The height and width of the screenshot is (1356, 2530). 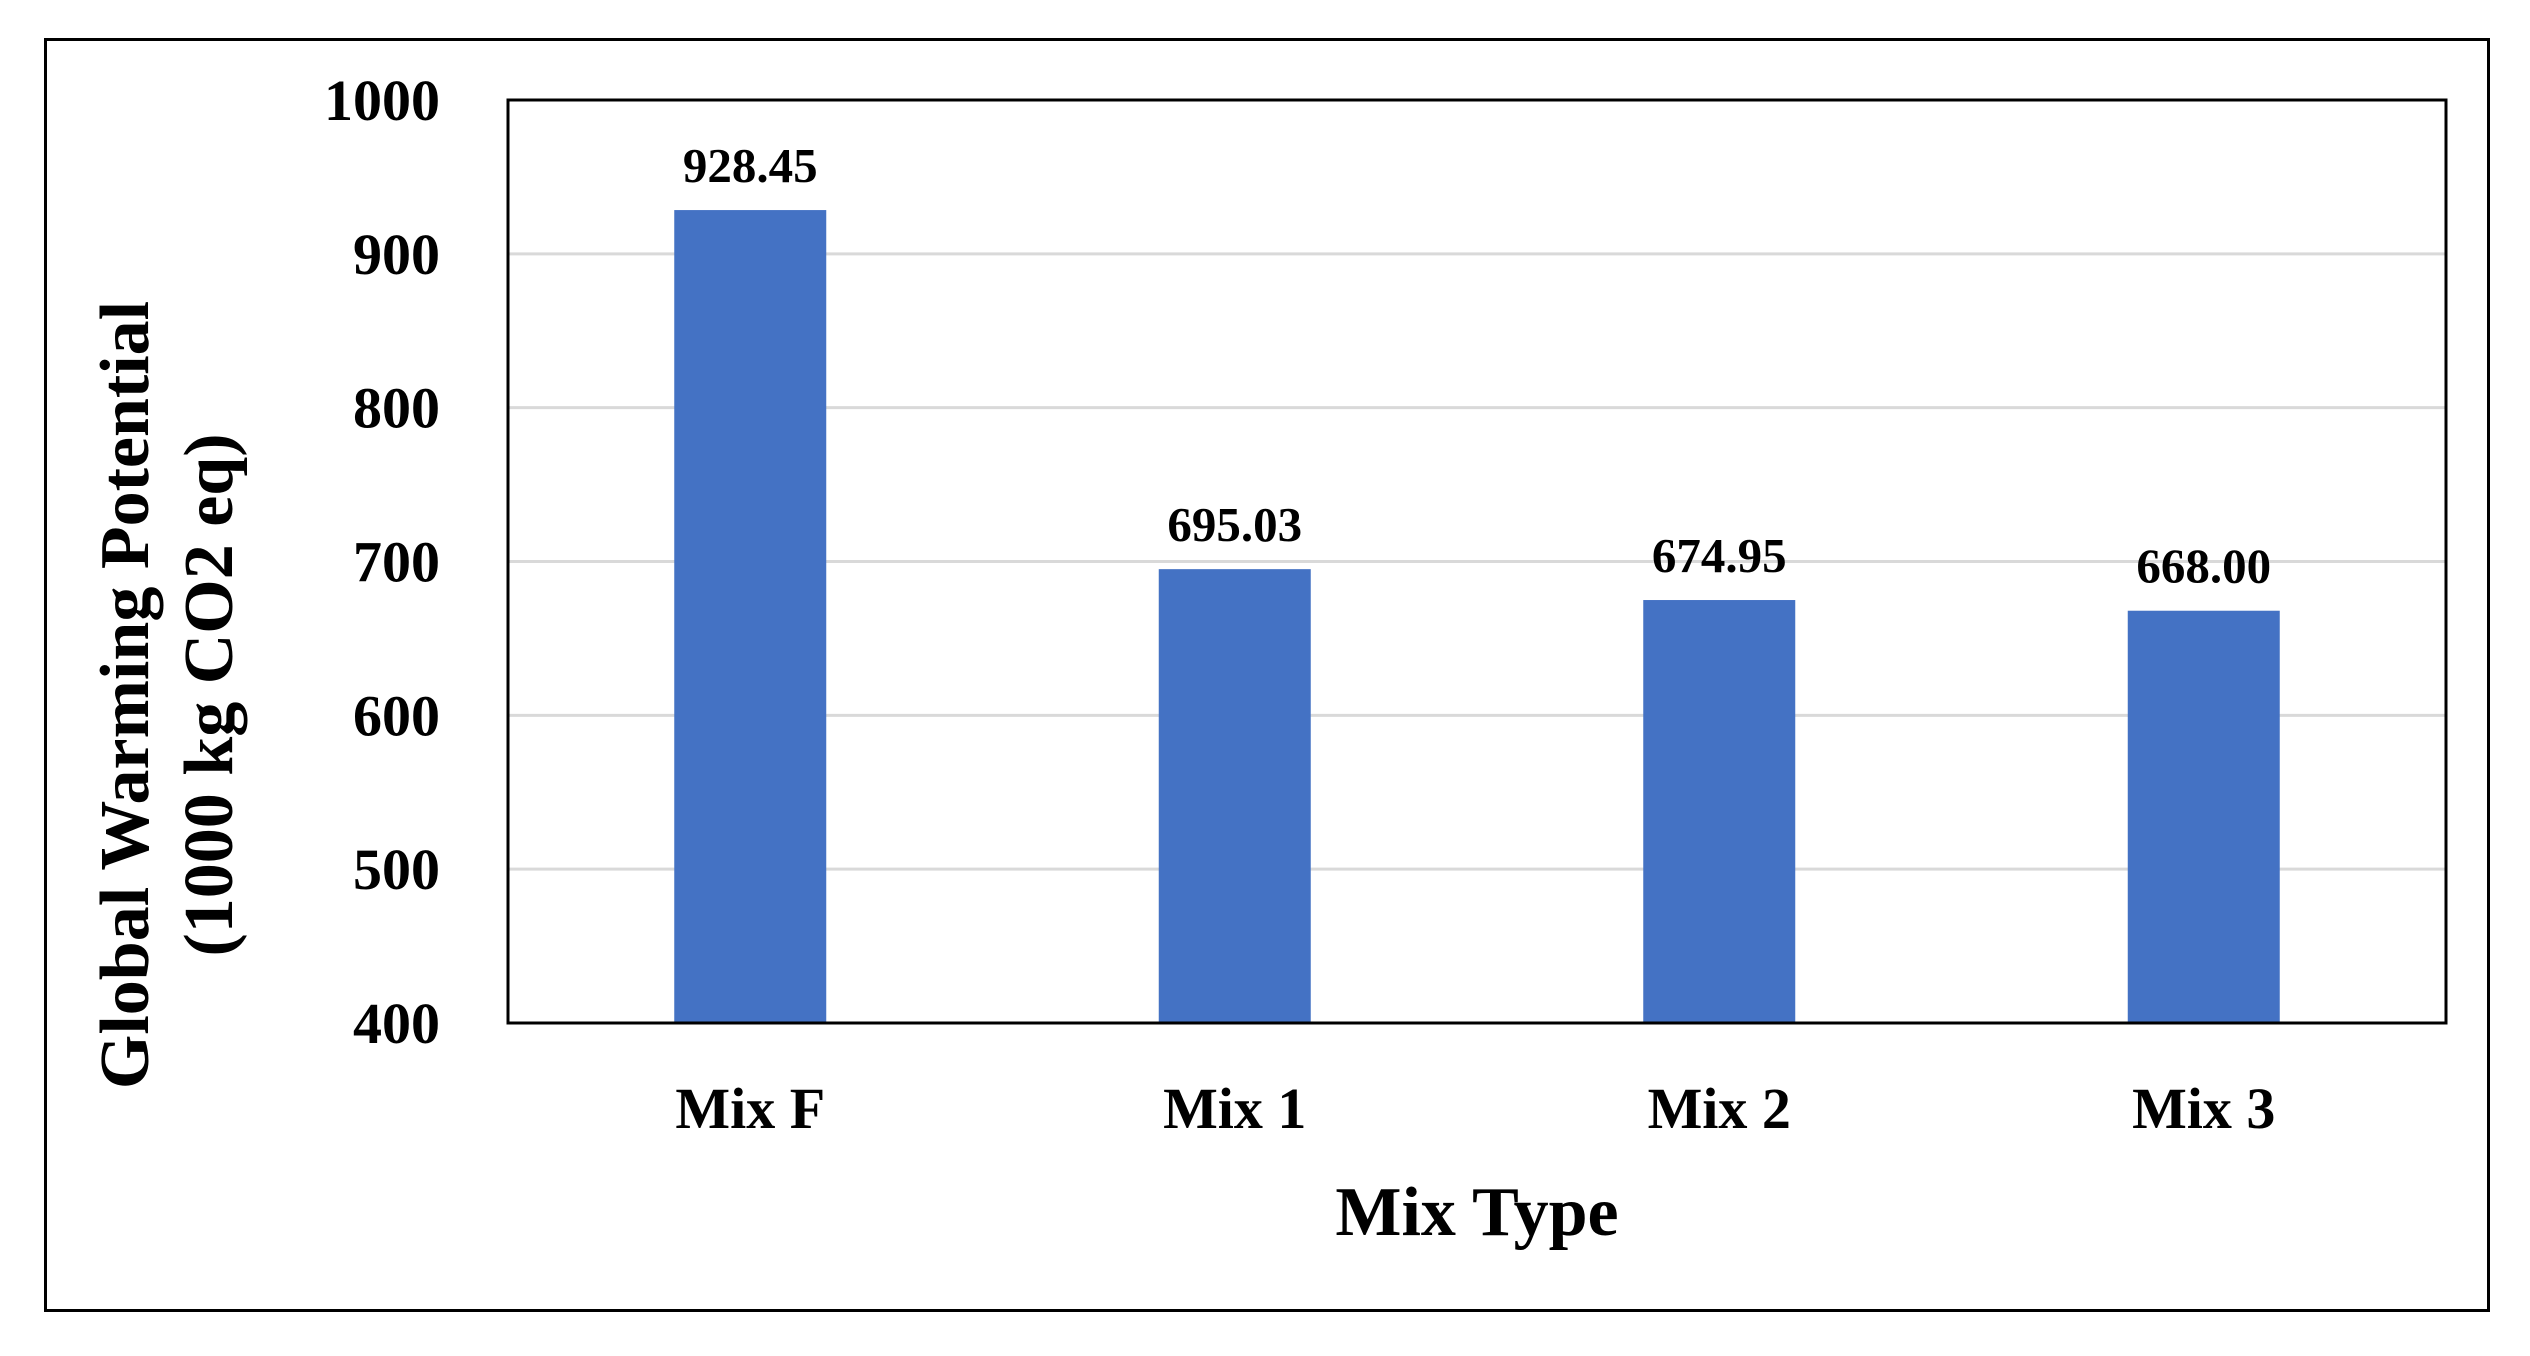 I want to click on y-axis-title-line2: (1000 kg CO2 eq), so click(x=209, y=694).